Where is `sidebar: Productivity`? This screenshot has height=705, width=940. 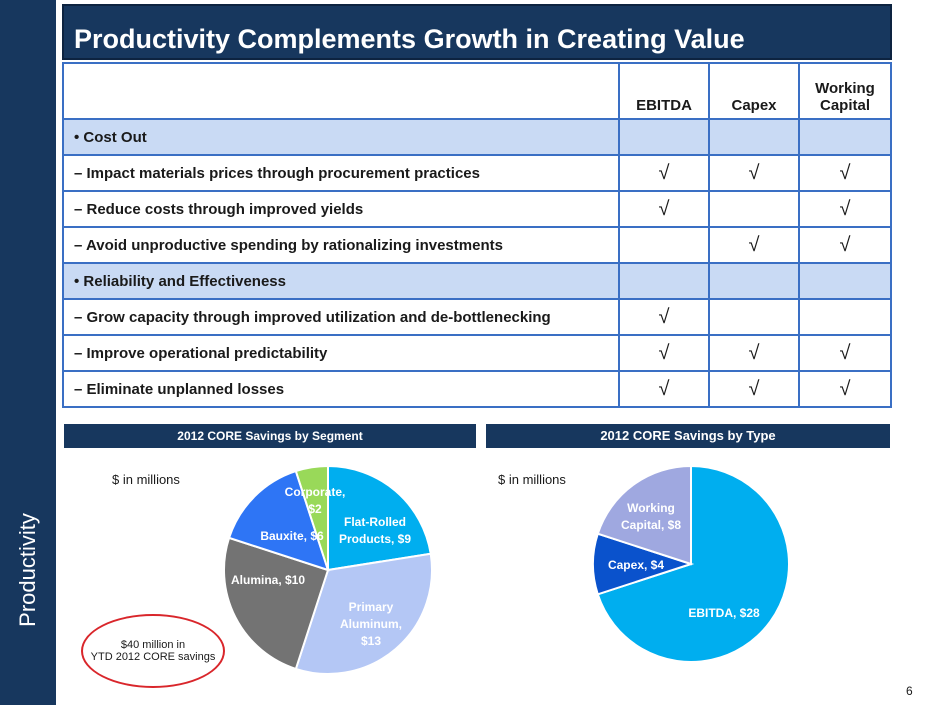
sidebar: Productivity is located at coordinates (28, 352).